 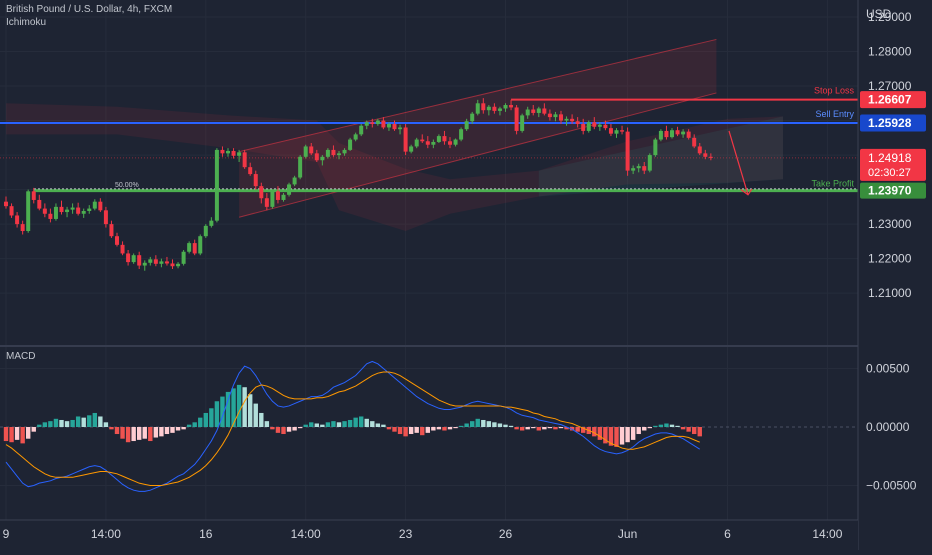 I want to click on stop-loss-price-tag, so click(x=893, y=100).